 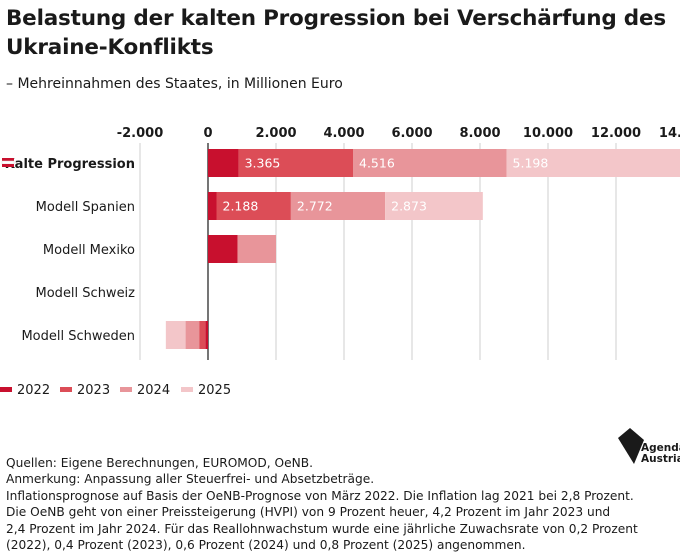 What do you see at coordinates (411, 133) in the screenshot?
I see `x-tick-label: 6.000` at bounding box center [411, 133].